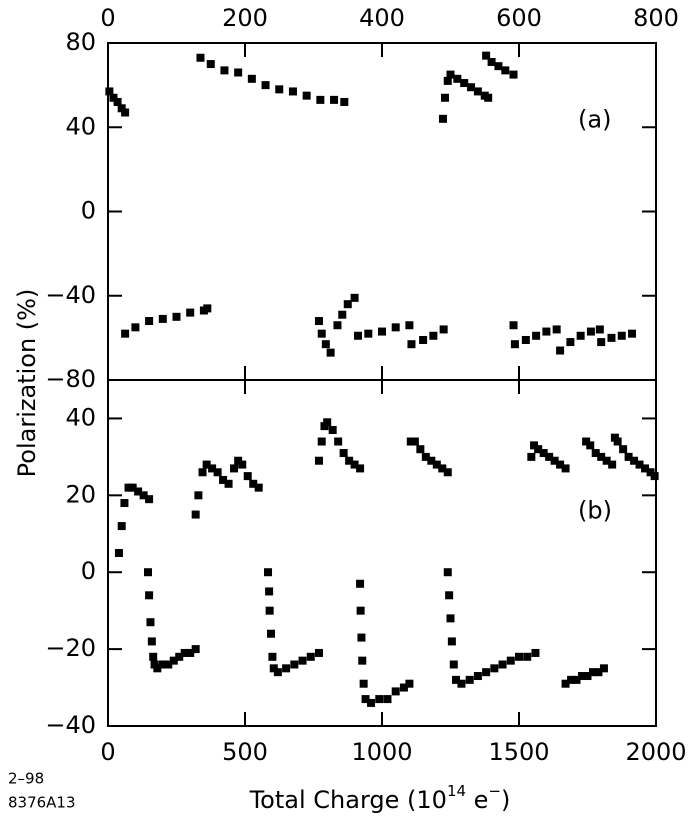 This screenshot has width=692, height=816. What do you see at coordinates (594, 120) in the screenshot?
I see `panel-label: (a)` at bounding box center [594, 120].